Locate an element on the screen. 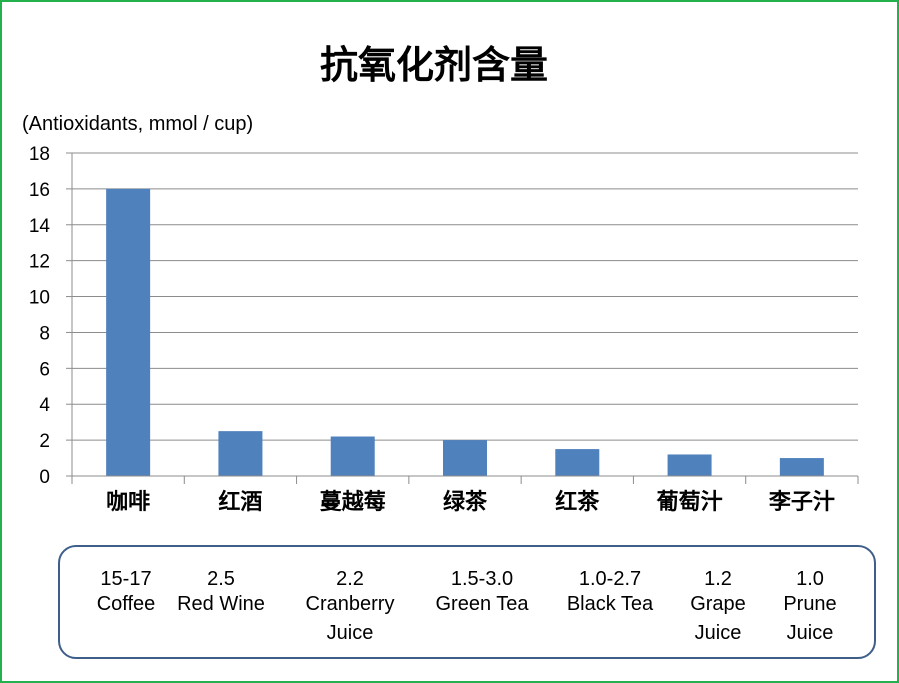 This screenshot has height=683, width=899. note-range: 15-17 is located at coordinates (126, 579).